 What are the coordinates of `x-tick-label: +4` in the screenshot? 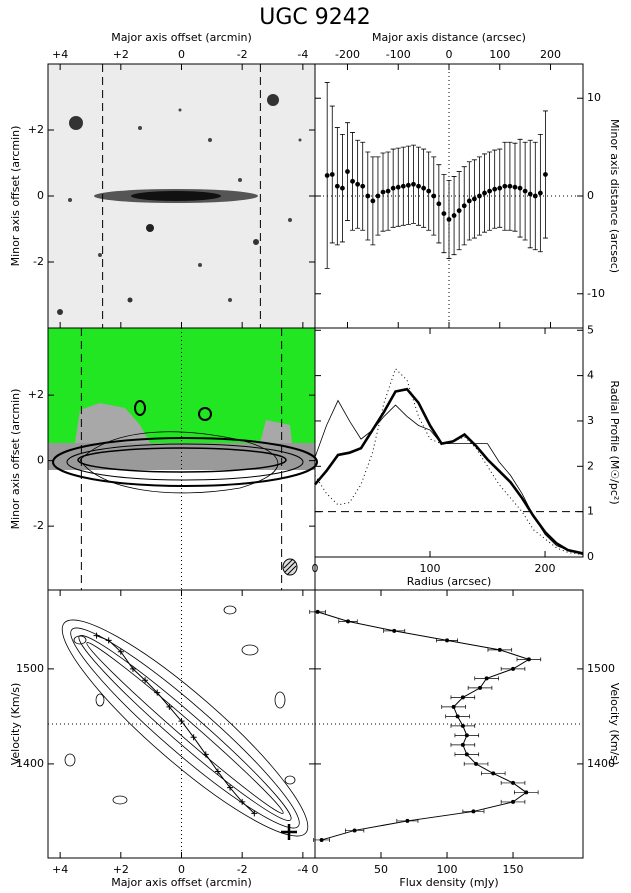 It's located at (60, 869).